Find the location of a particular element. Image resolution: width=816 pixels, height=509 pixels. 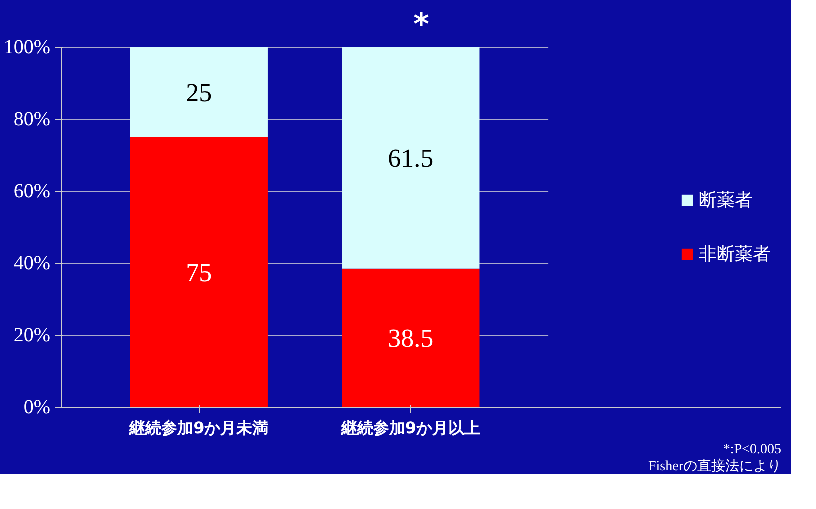

y-tick-label: 20% is located at coordinates (32, 335).